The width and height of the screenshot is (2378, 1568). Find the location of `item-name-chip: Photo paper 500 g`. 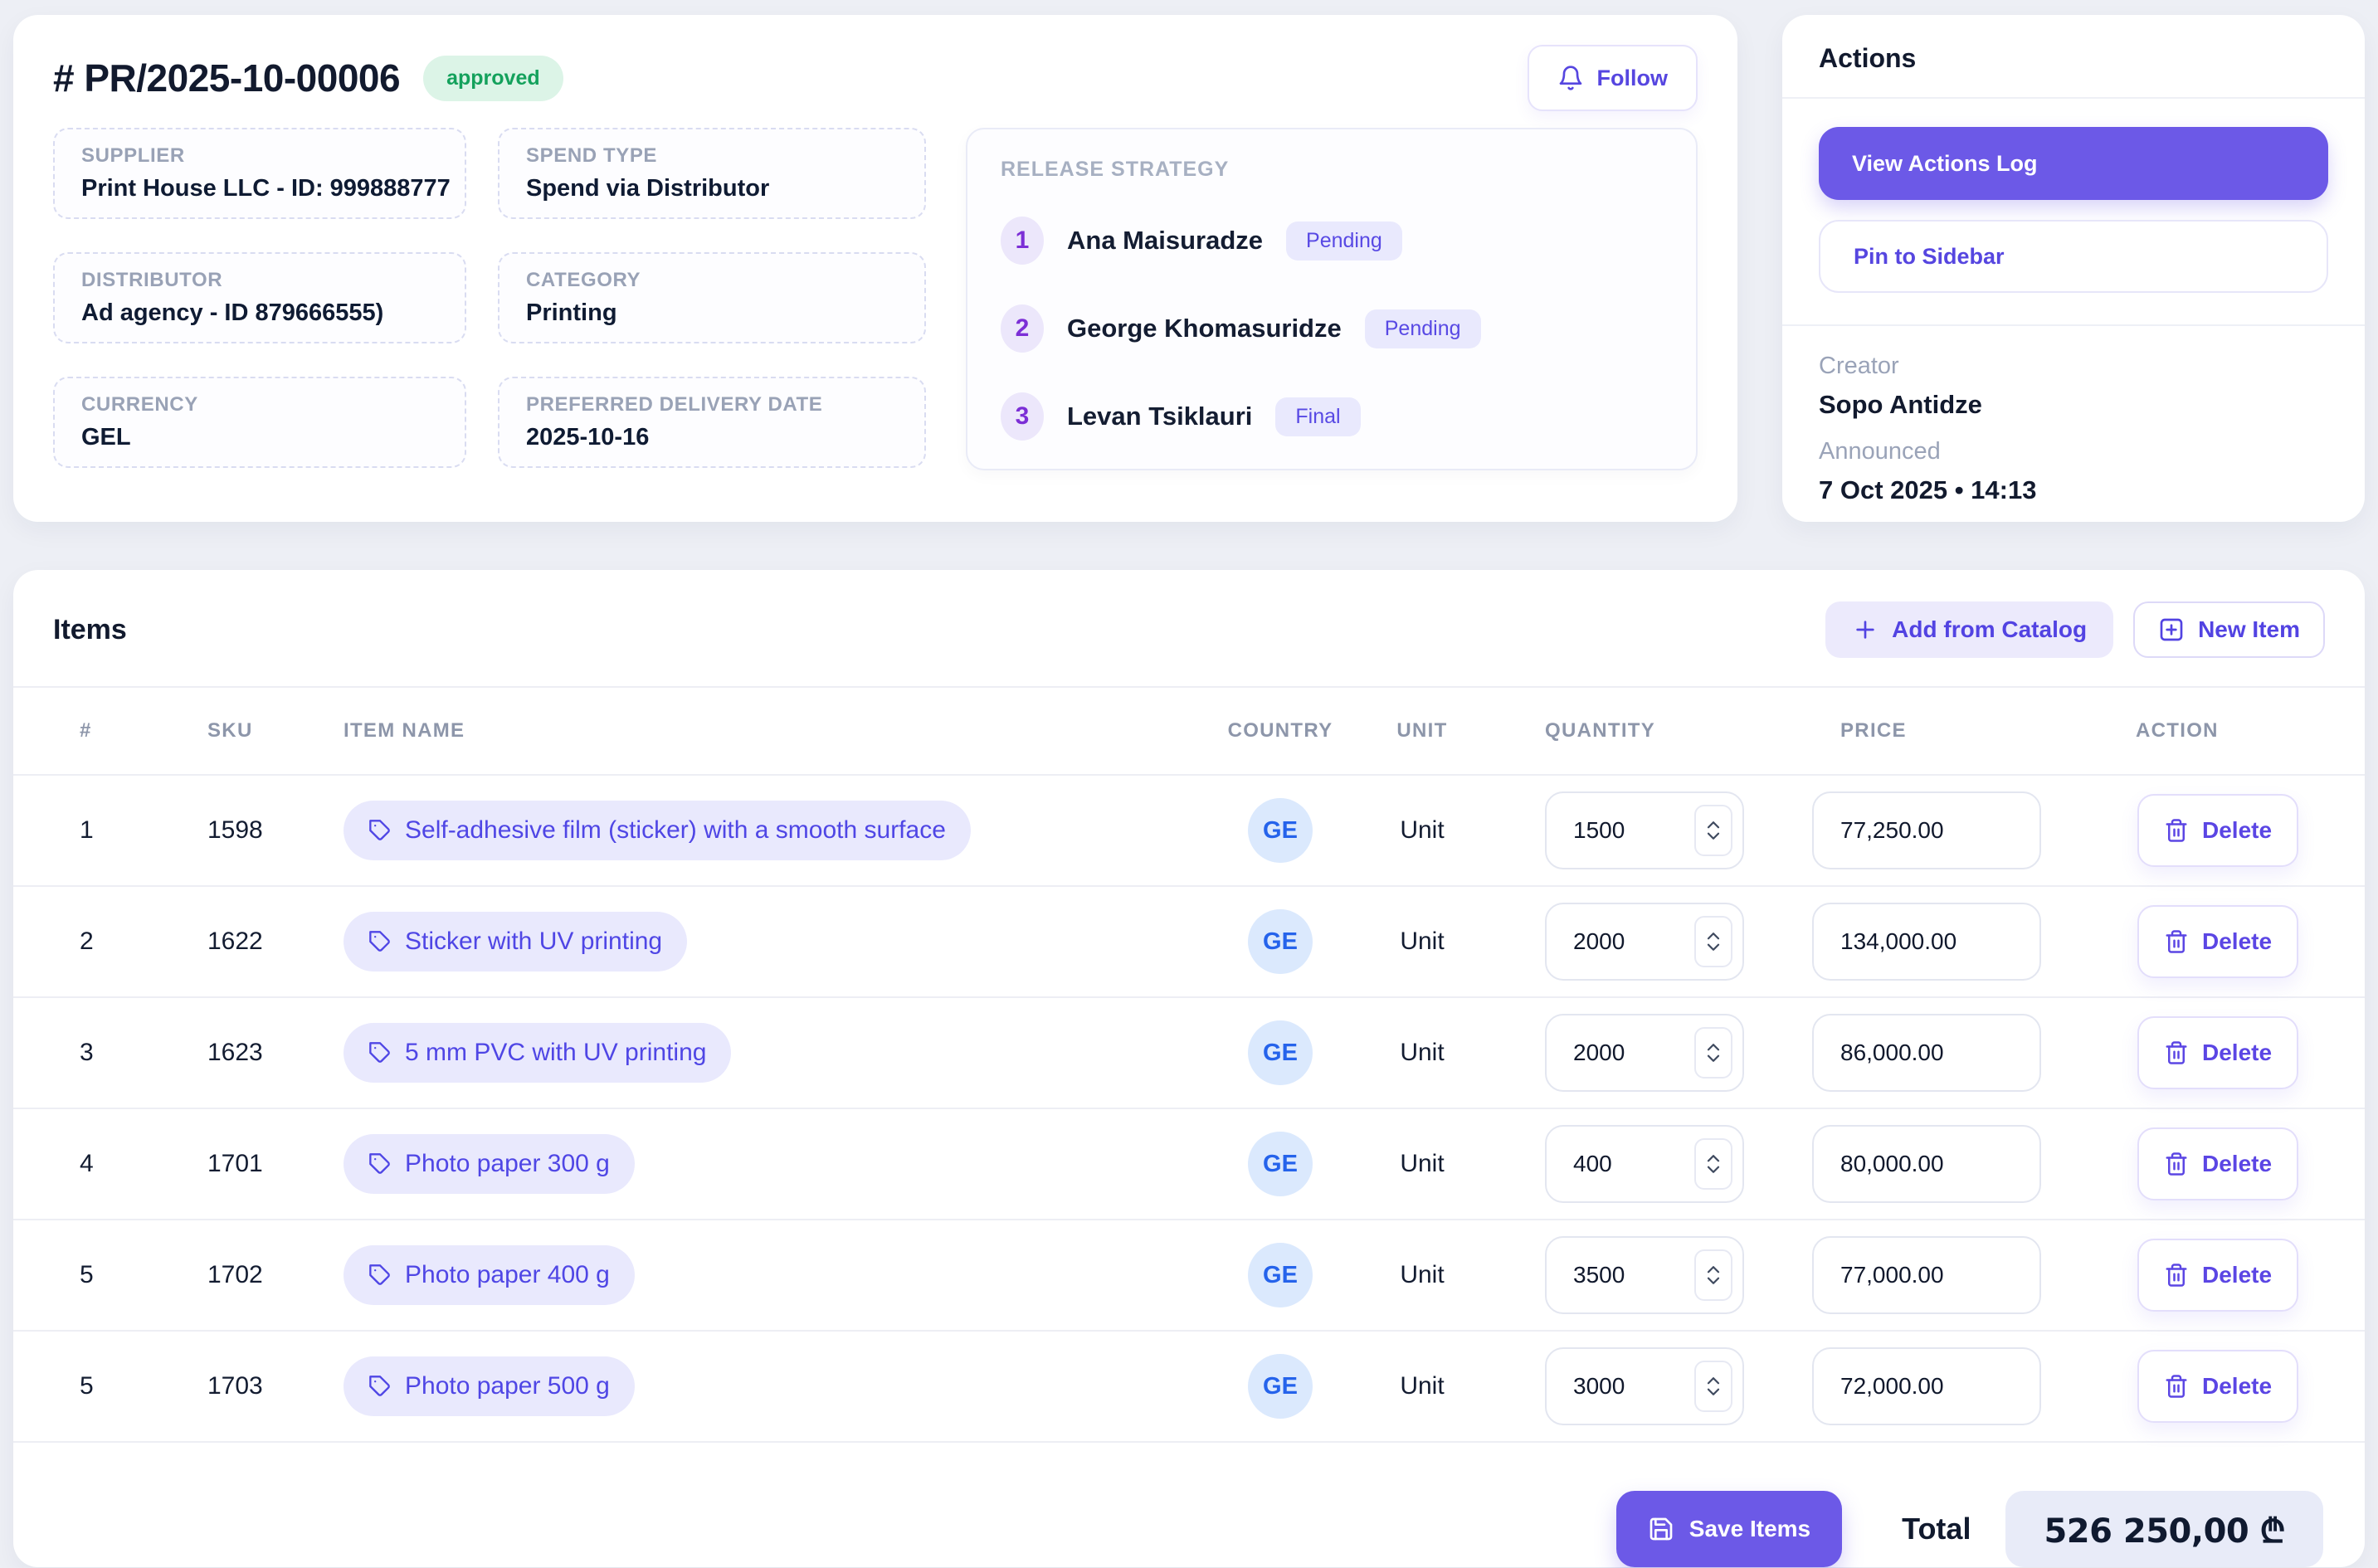

item-name-chip: Photo paper 500 g is located at coordinates (490, 1386).